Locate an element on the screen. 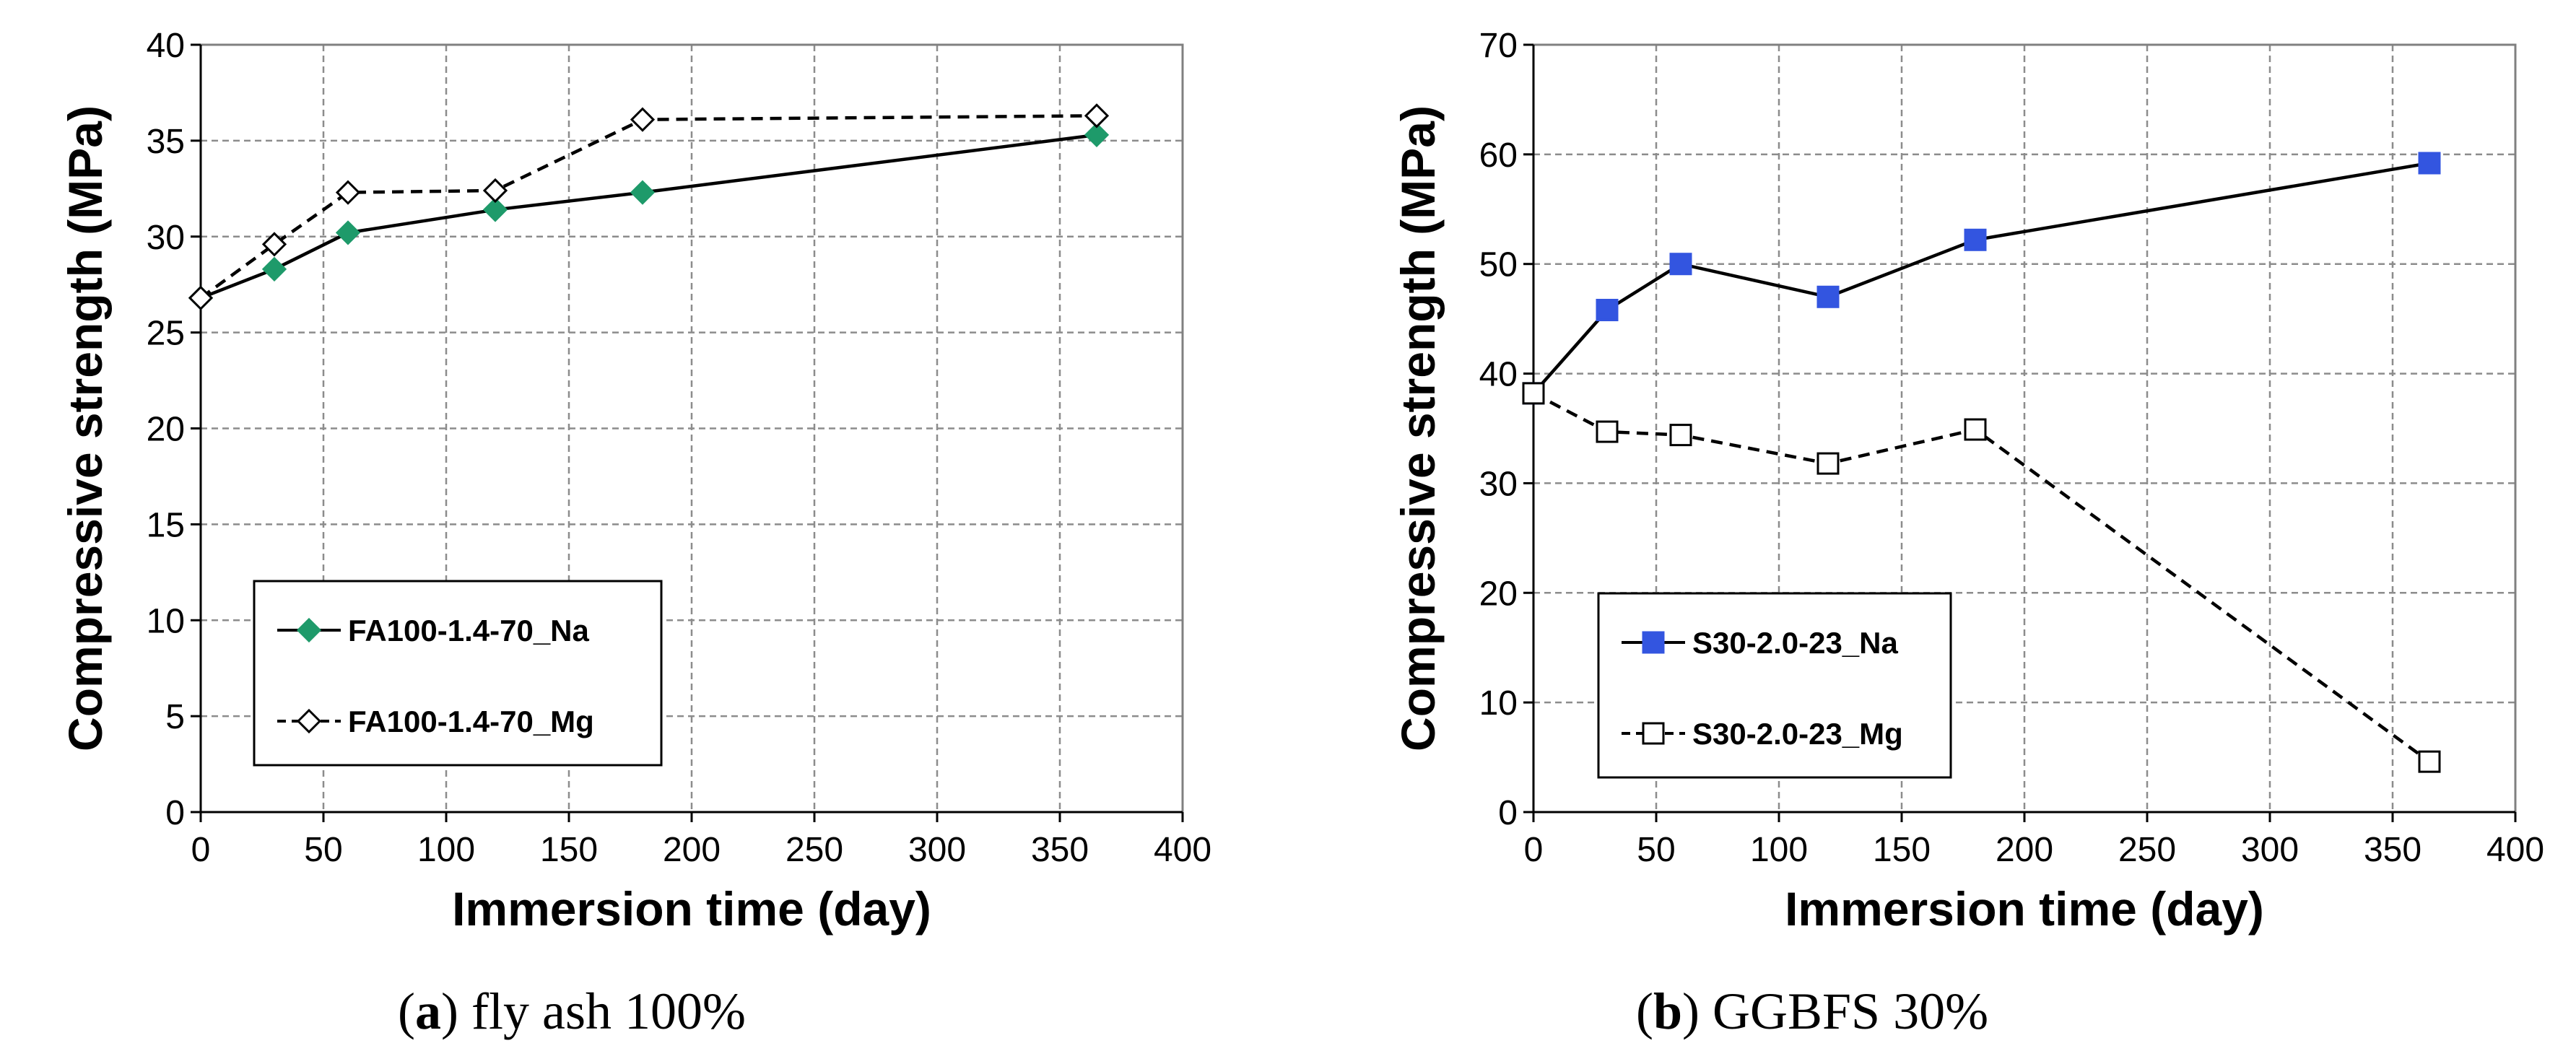 The height and width of the screenshot is (1064, 2576). chart-a-series-line-fa100-1-4-70-mg is located at coordinates (648, 207).